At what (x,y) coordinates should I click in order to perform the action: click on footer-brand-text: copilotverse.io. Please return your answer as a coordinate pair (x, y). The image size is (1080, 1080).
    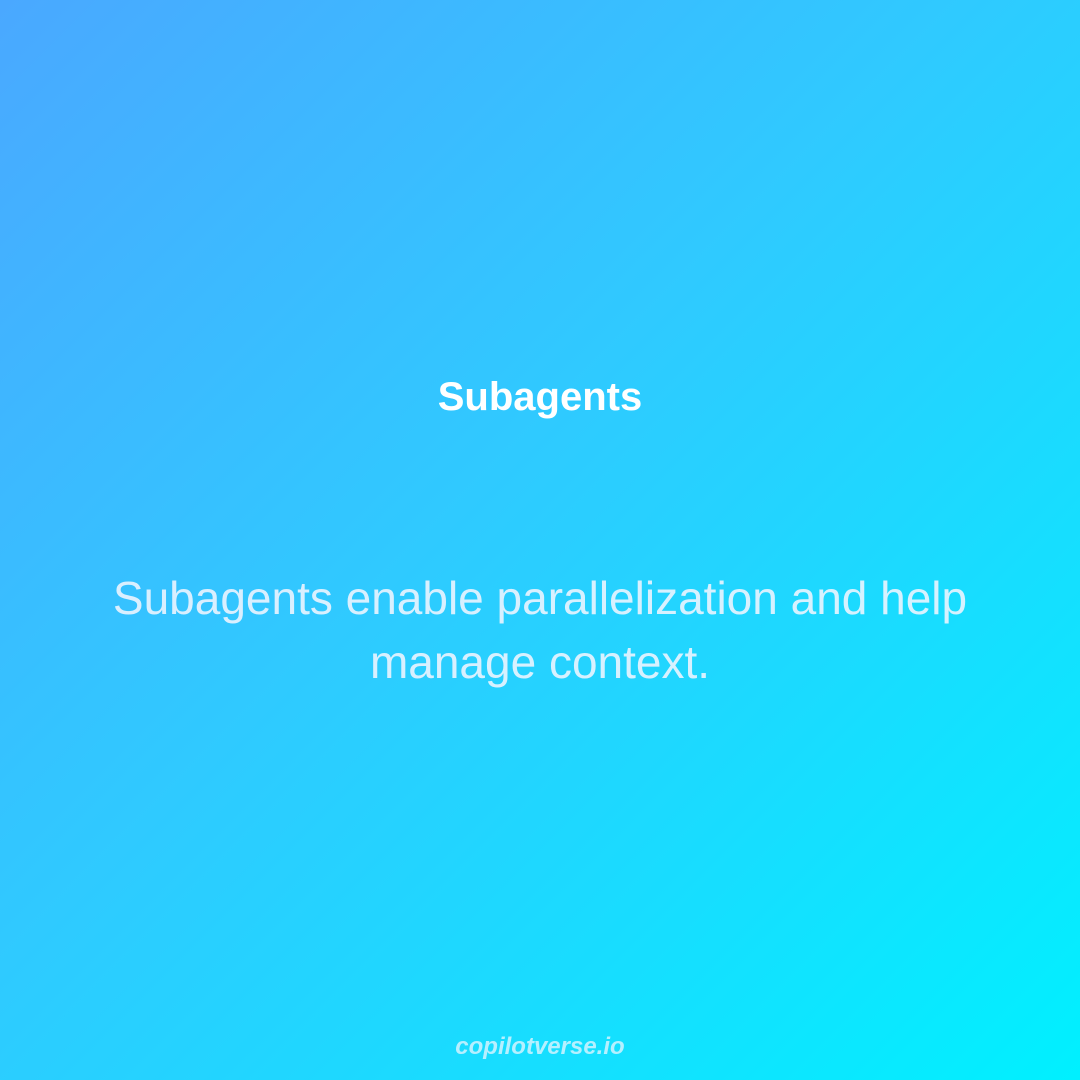
    Looking at the image, I should click on (540, 1046).